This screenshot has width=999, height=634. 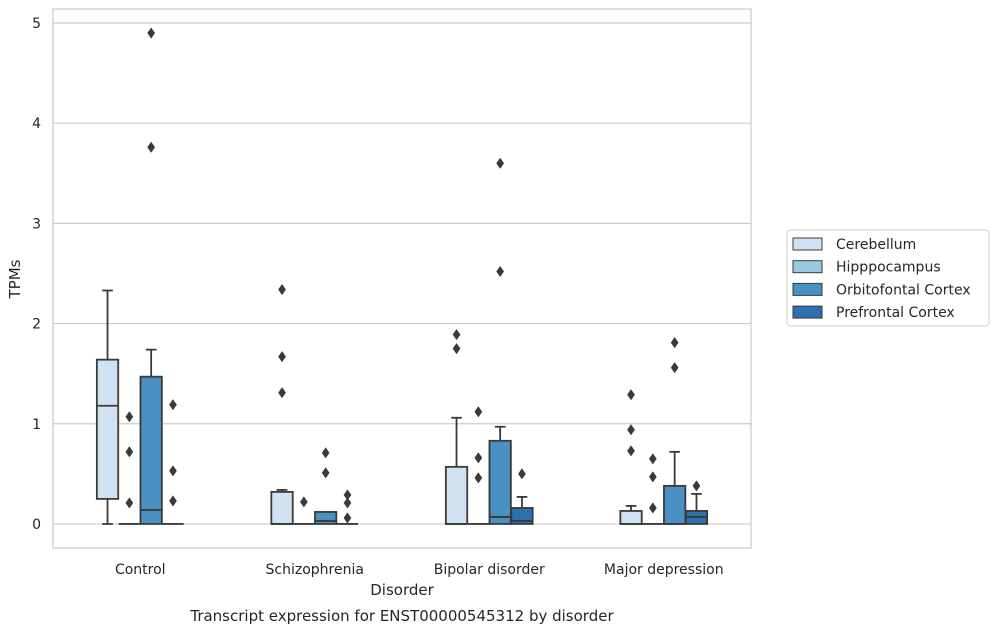 What do you see at coordinates (402, 590) in the screenshot?
I see `x-axis-label: Disorder` at bounding box center [402, 590].